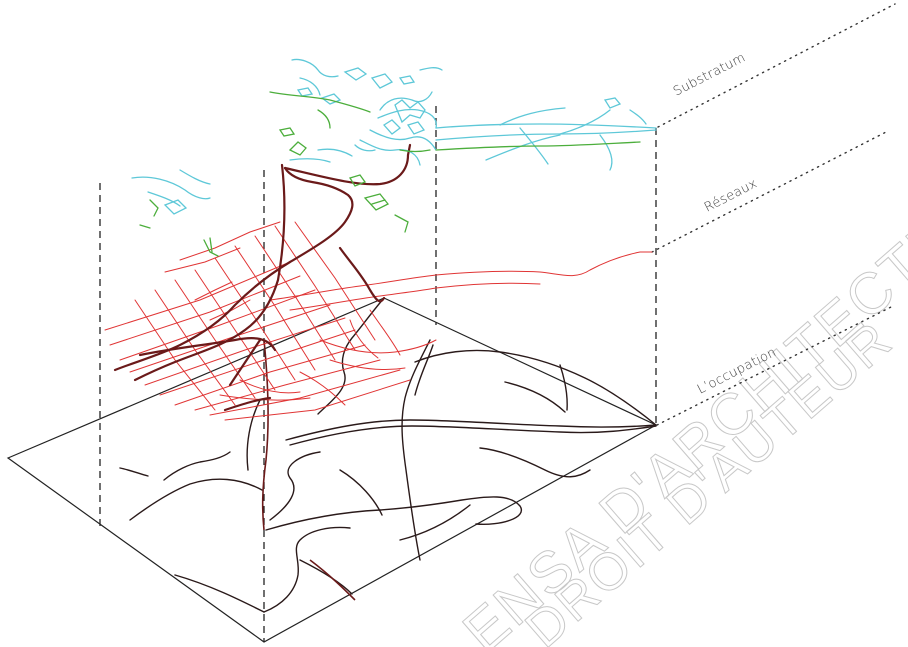 The width and height of the screenshot is (908, 647). What do you see at coordinates (394, 136) in the screenshot?
I see `water-network` at bounding box center [394, 136].